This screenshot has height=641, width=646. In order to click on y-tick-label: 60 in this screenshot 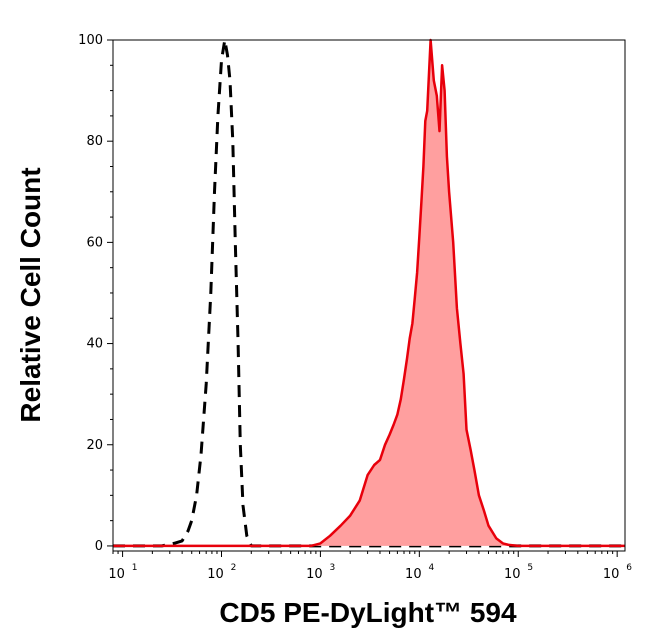, I will do `click(94, 242)`.